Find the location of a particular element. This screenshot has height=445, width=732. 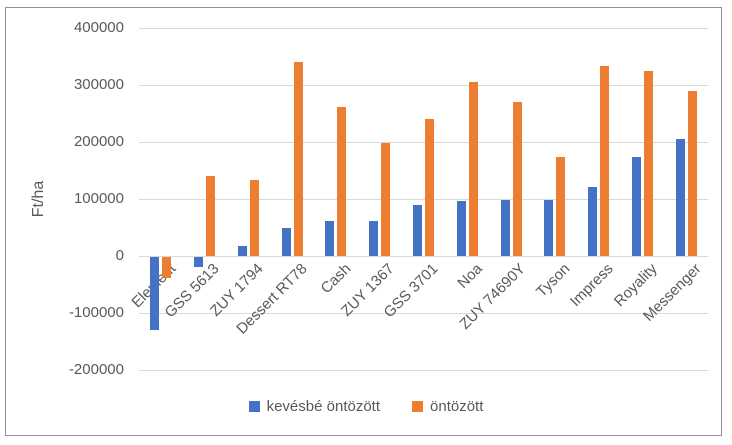

legend: kevésbé öntözött öntözött is located at coordinates (366, 406).